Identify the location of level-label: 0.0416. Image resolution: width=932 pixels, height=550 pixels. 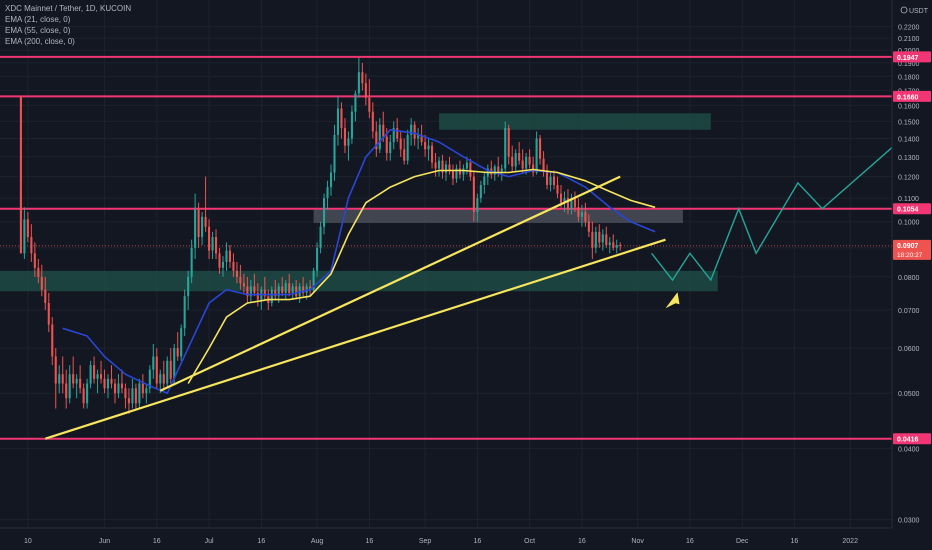
(908, 440).